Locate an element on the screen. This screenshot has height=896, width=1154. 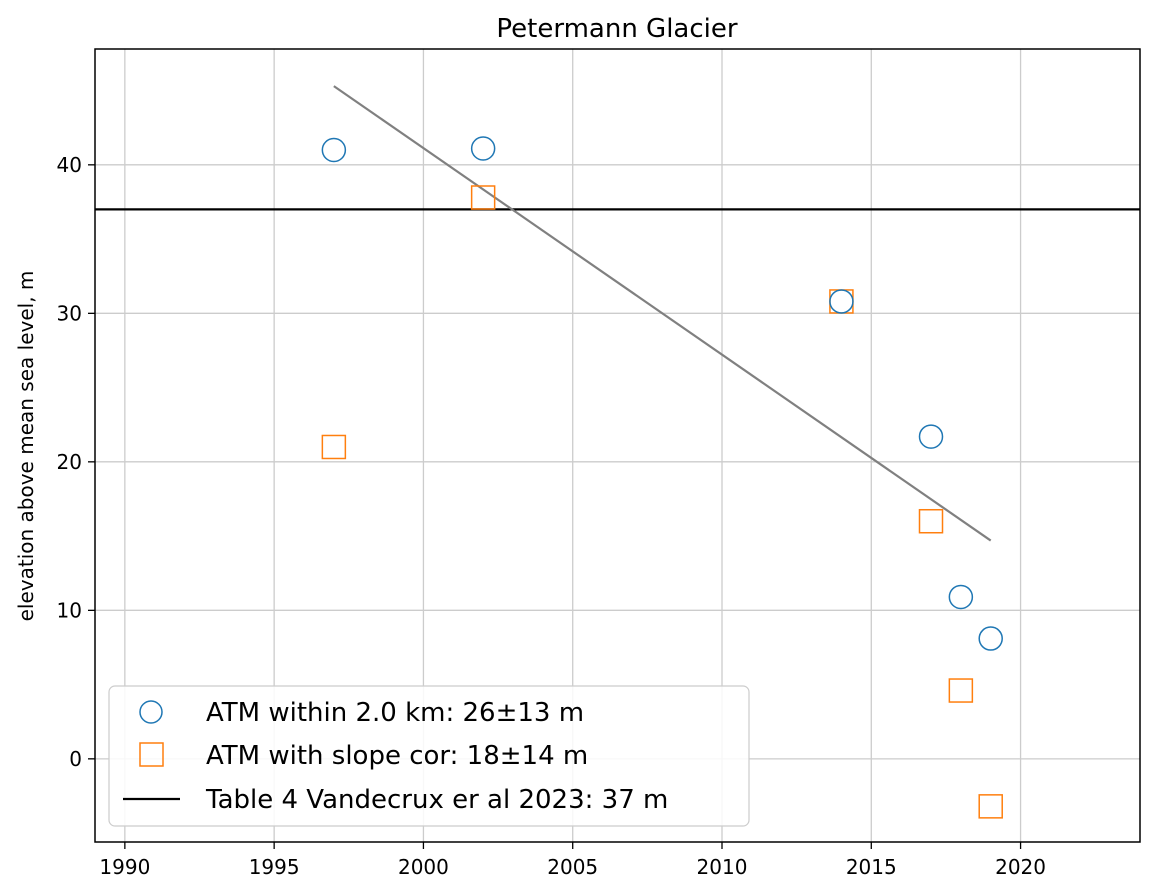
y-tick-label: 0 is located at coordinates (75, 759).